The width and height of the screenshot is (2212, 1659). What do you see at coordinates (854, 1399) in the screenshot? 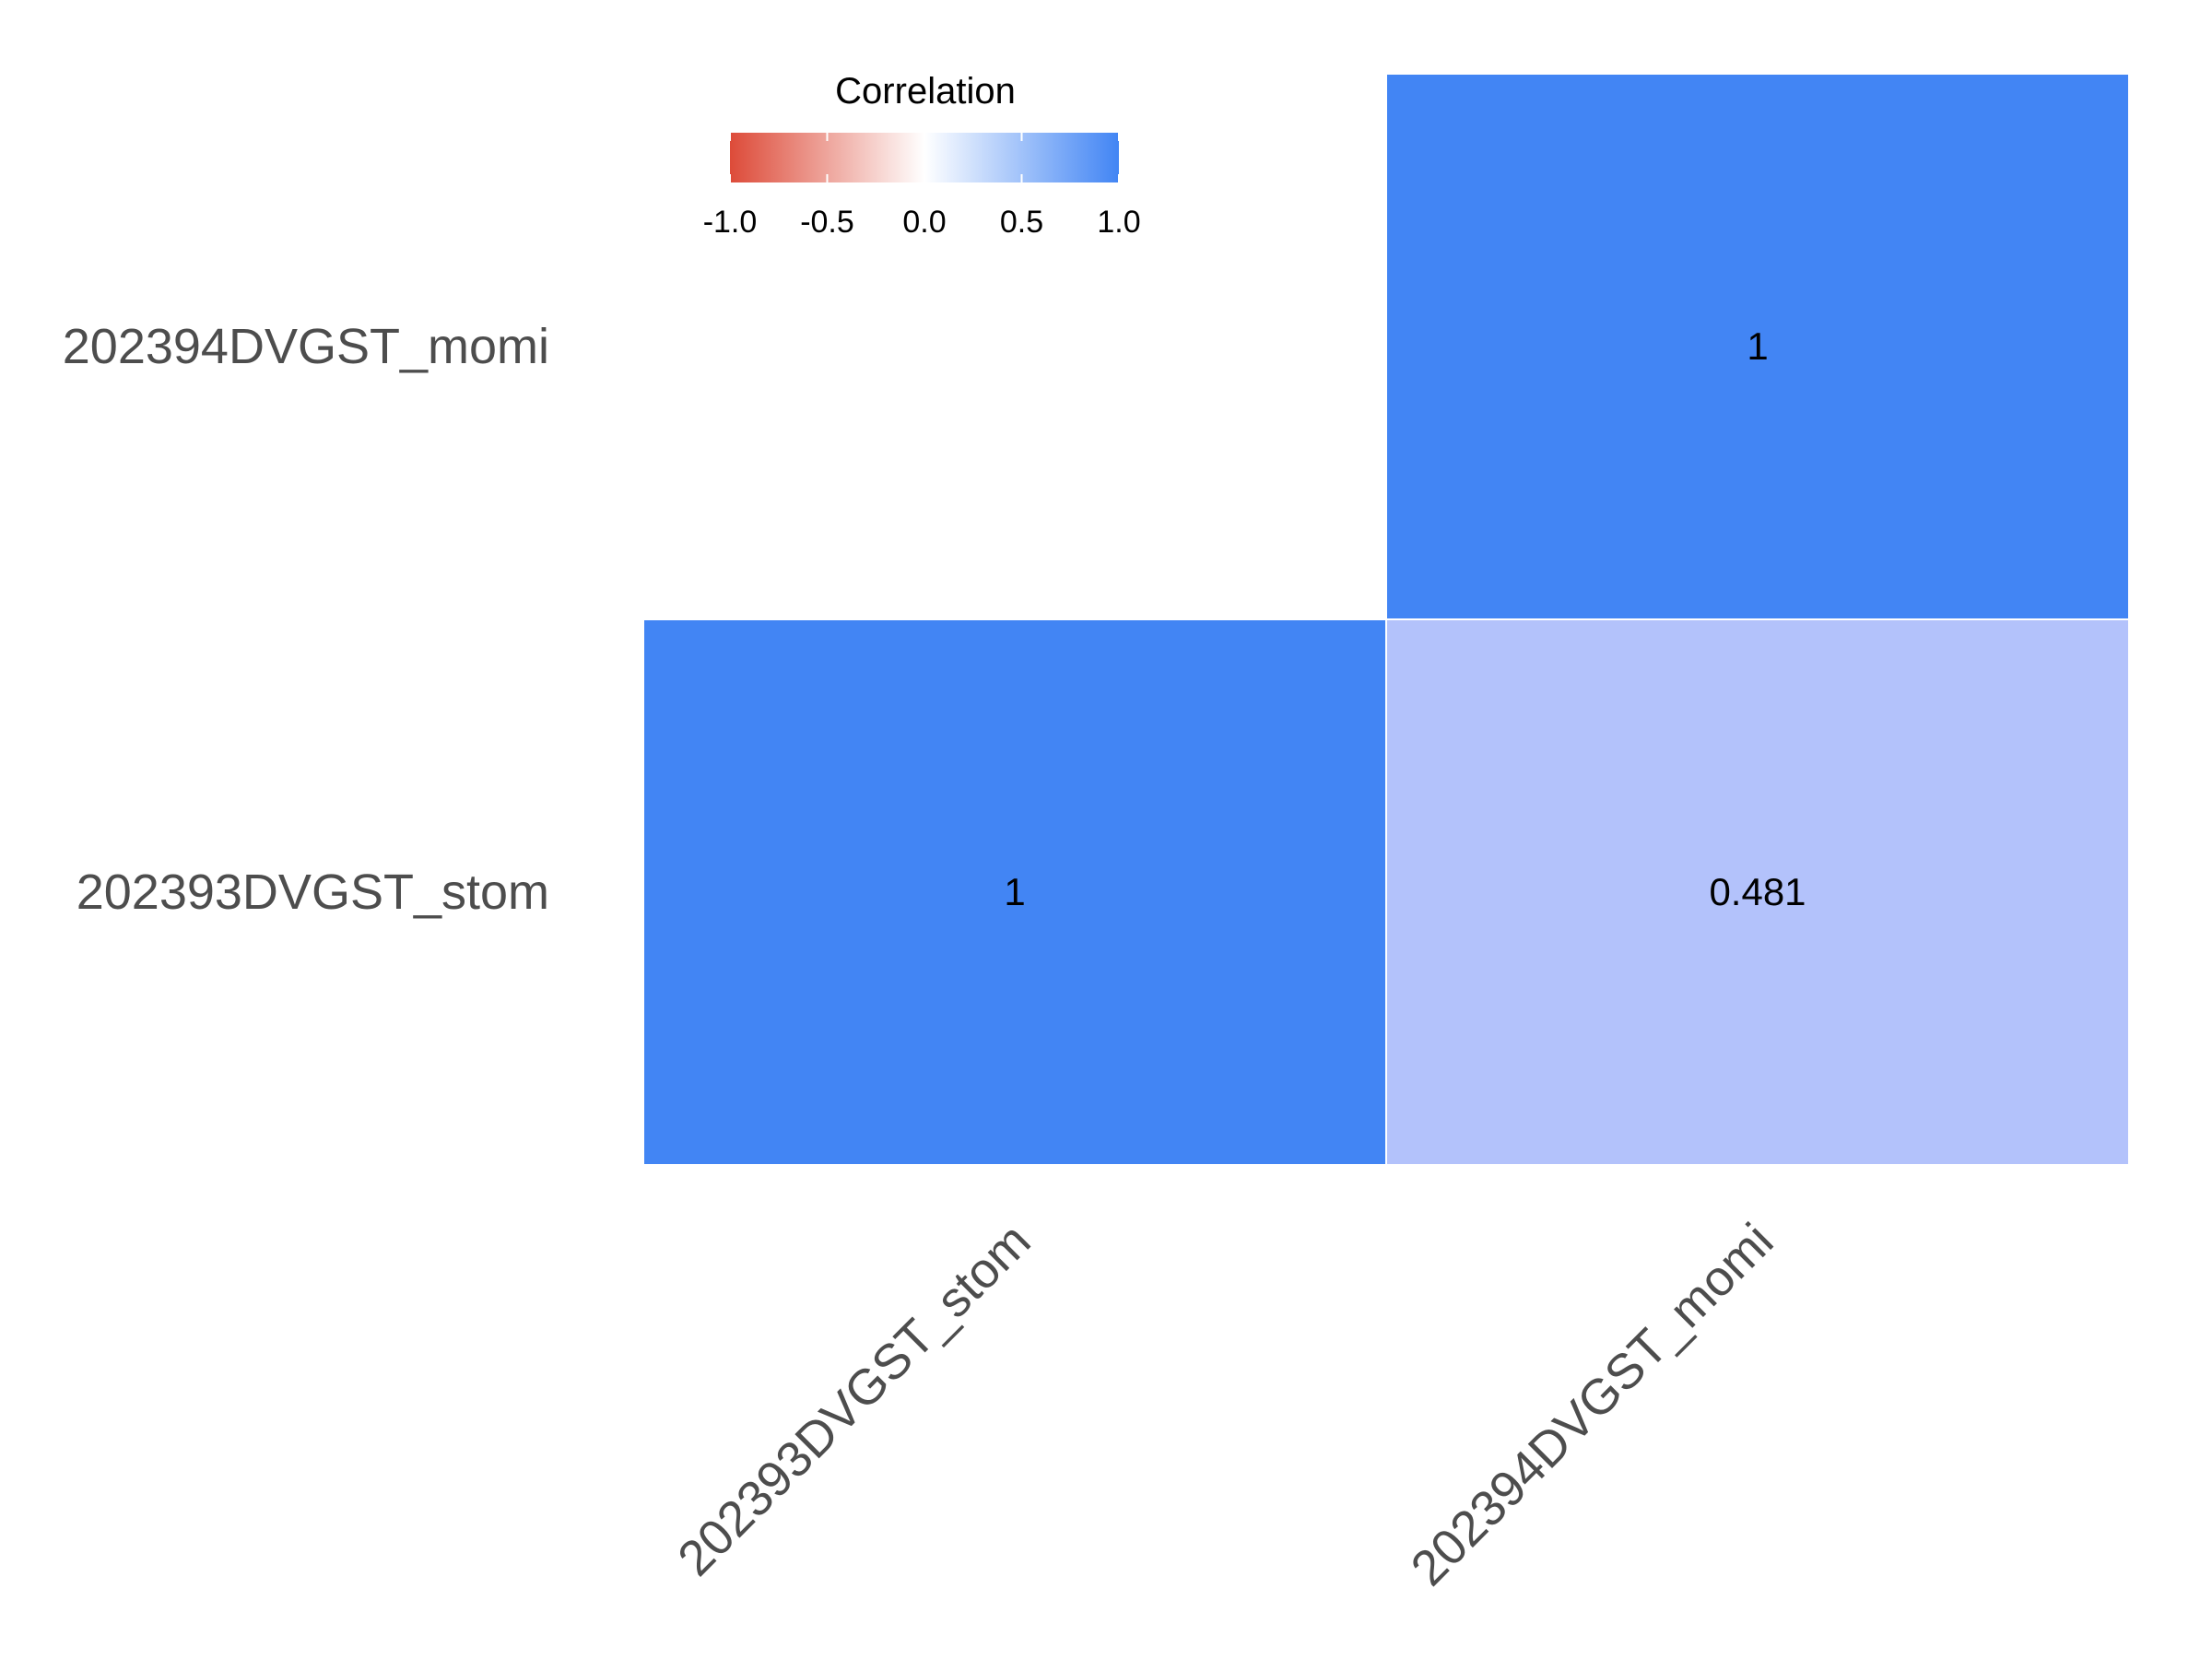
I see `x-axis-label: 202393DVGST_stom` at bounding box center [854, 1399].